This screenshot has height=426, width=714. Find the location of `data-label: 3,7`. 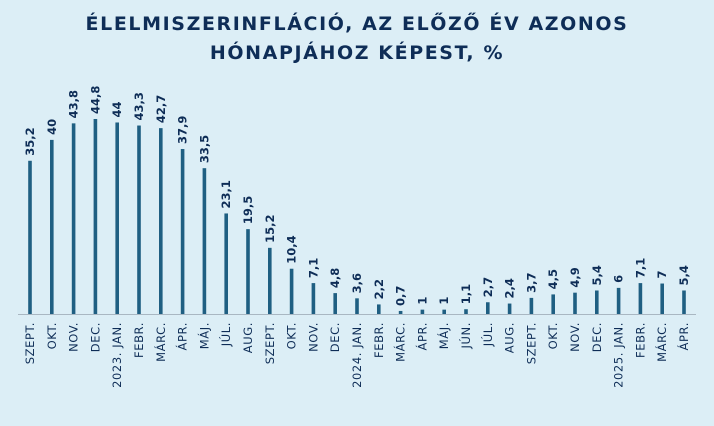

data-label: 3,7 is located at coordinates (531, 283).